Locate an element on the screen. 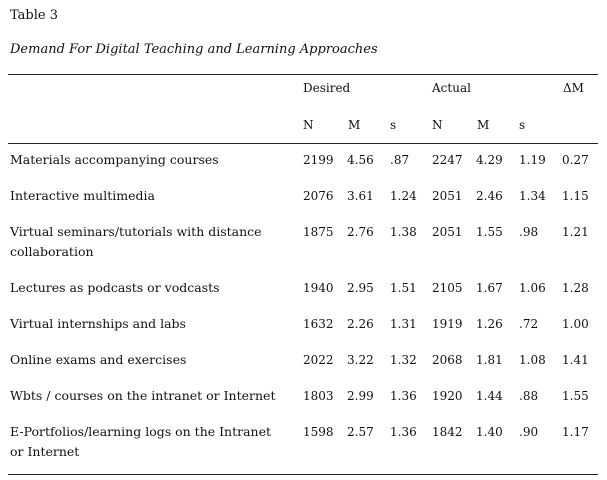 This screenshot has width=607, height=480. table-label: Table 3 is located at coordinates (34, 15).